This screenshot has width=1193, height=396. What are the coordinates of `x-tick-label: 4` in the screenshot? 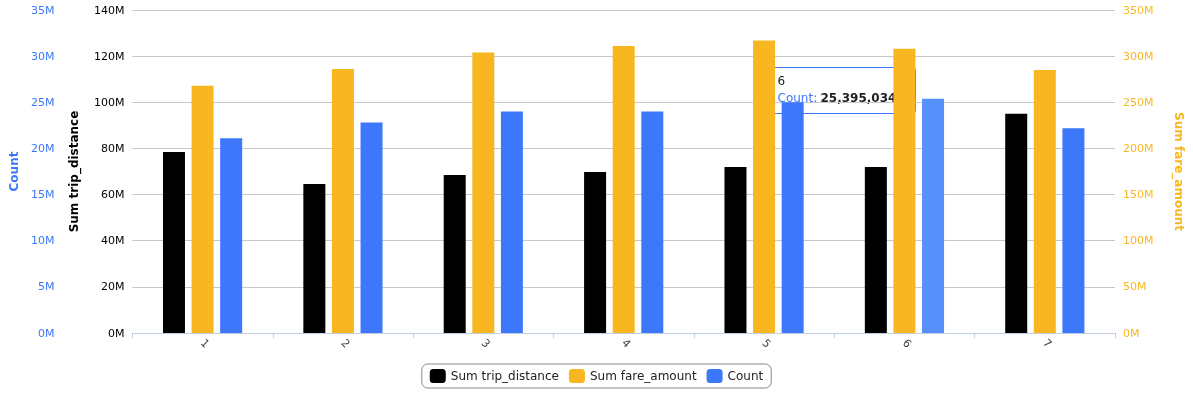 It's located at (626, 343).